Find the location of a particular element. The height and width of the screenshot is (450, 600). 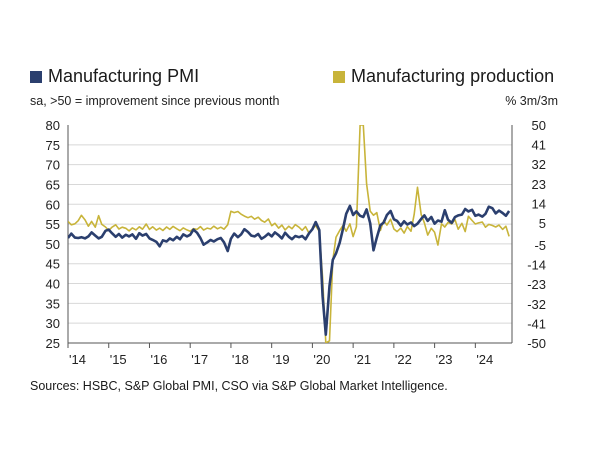

y-left-tick-label: 60 is located at coordinates (53, 204).